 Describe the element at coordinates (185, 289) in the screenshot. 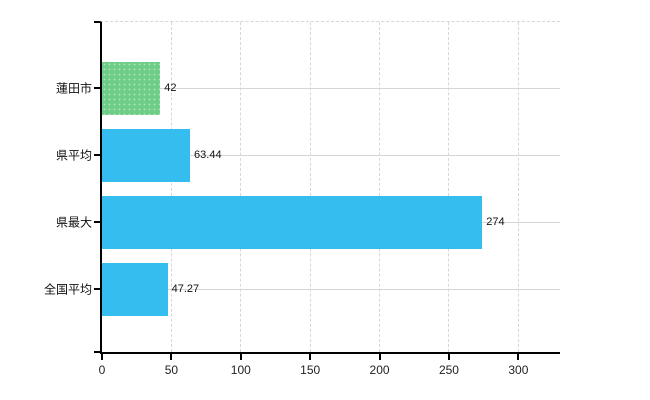

I see `bar-value-label: 47.27` at that location.